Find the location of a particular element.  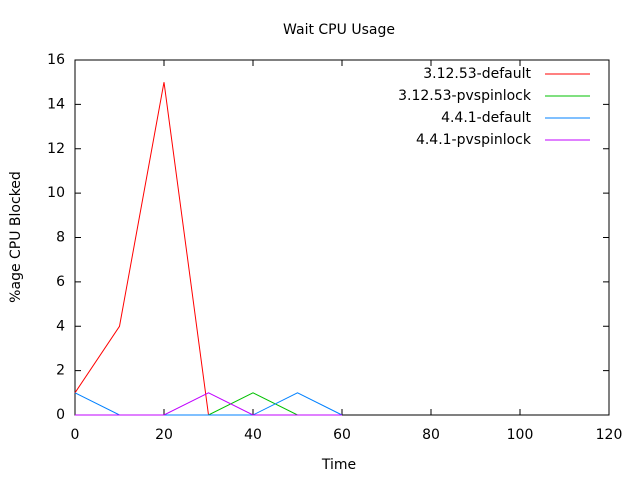

legend-label: 3.12.53-pvspinlock is located at coordinates (465, 96).